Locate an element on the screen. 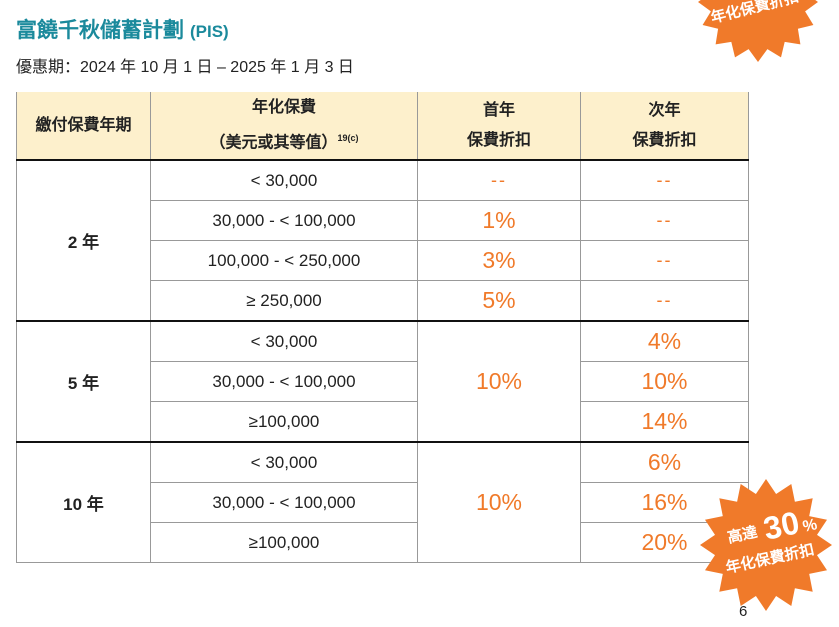  title-suffix: (PIS) is located at coordinates (209, 31).